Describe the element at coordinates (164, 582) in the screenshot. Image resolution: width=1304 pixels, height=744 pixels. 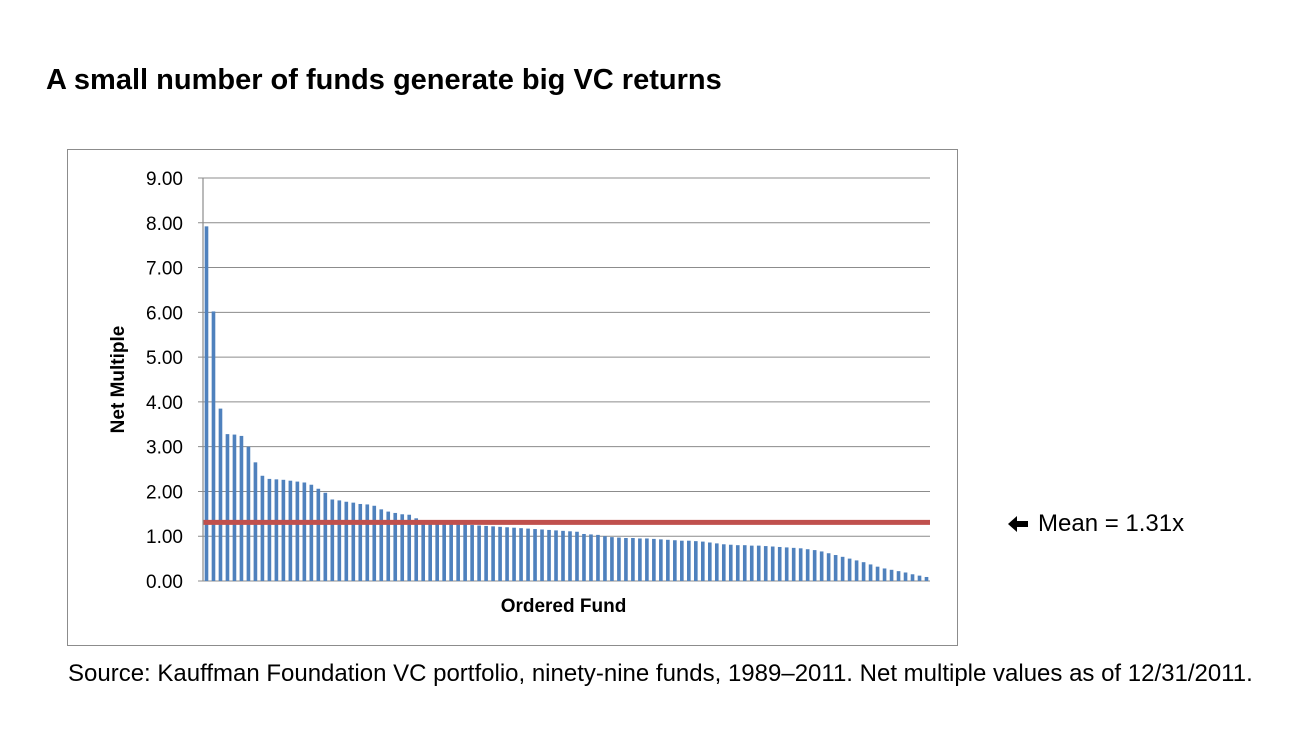
I see `y-tick-label: 0.00` at that location.